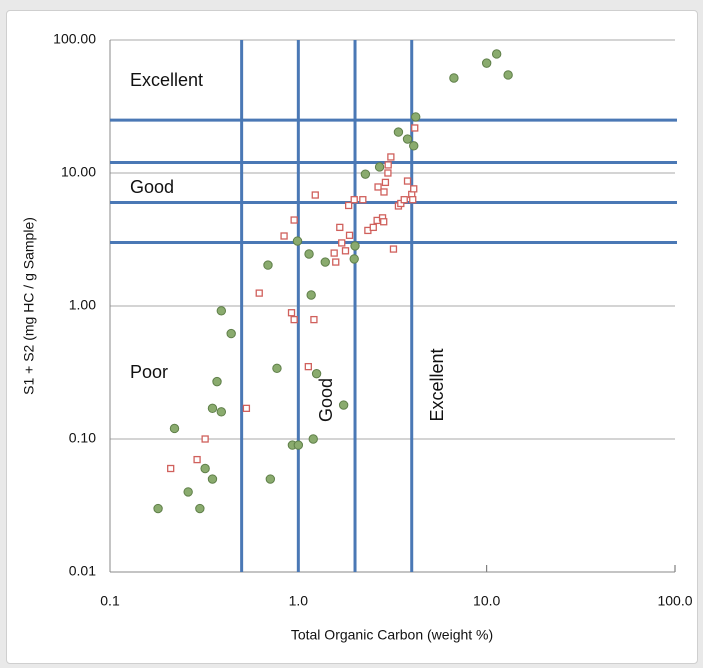 The height and width of the screenshot is (668, 703). I want to click on y-tick-label: 100.00, so click(74, 39).